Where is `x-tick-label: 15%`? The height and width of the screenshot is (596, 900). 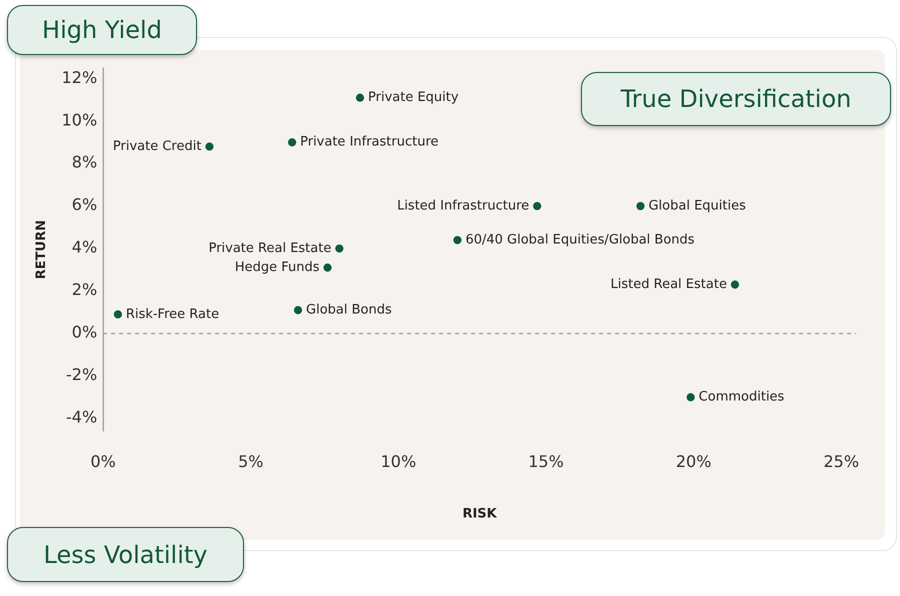 x-tick-label: 15% is located at coordinates (546, 461).